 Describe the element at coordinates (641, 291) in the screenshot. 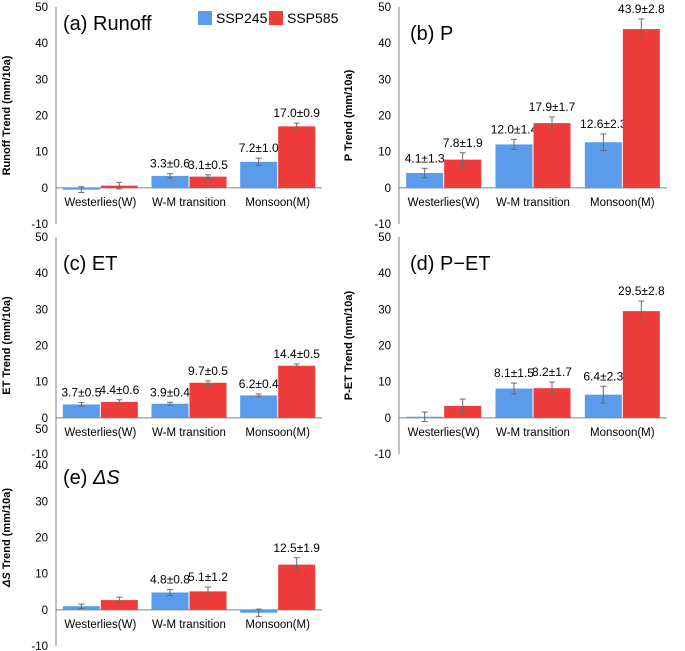

I see `data-label: 29.5±2.8` at that location.